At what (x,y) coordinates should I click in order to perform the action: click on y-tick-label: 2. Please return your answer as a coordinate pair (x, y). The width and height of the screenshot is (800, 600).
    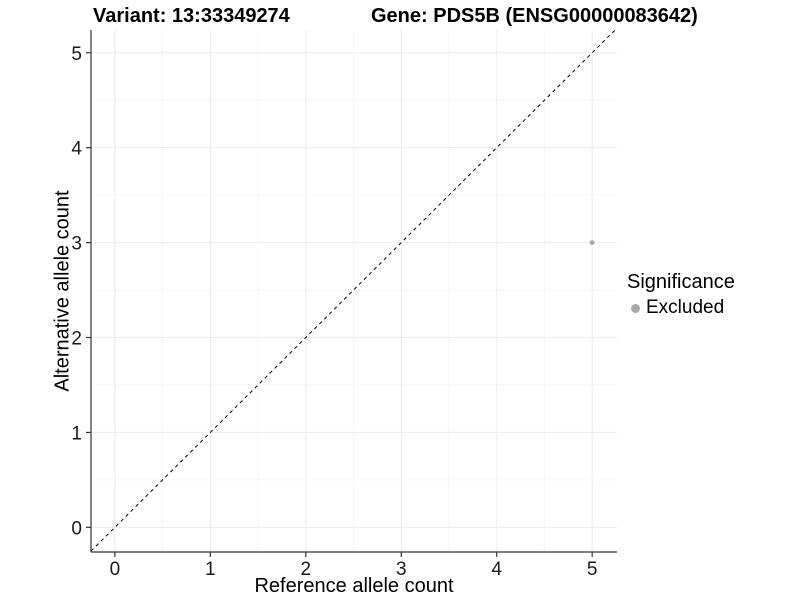
    Looking at the image, I should click on (76, 339).